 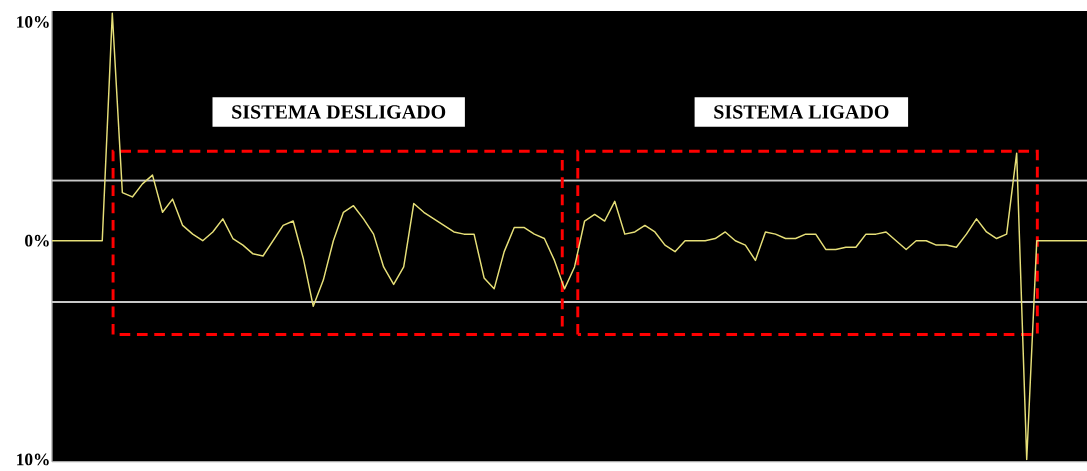 I want to click on annotation: SISTEMA DESLIGADO, so click(x=339, y=112).